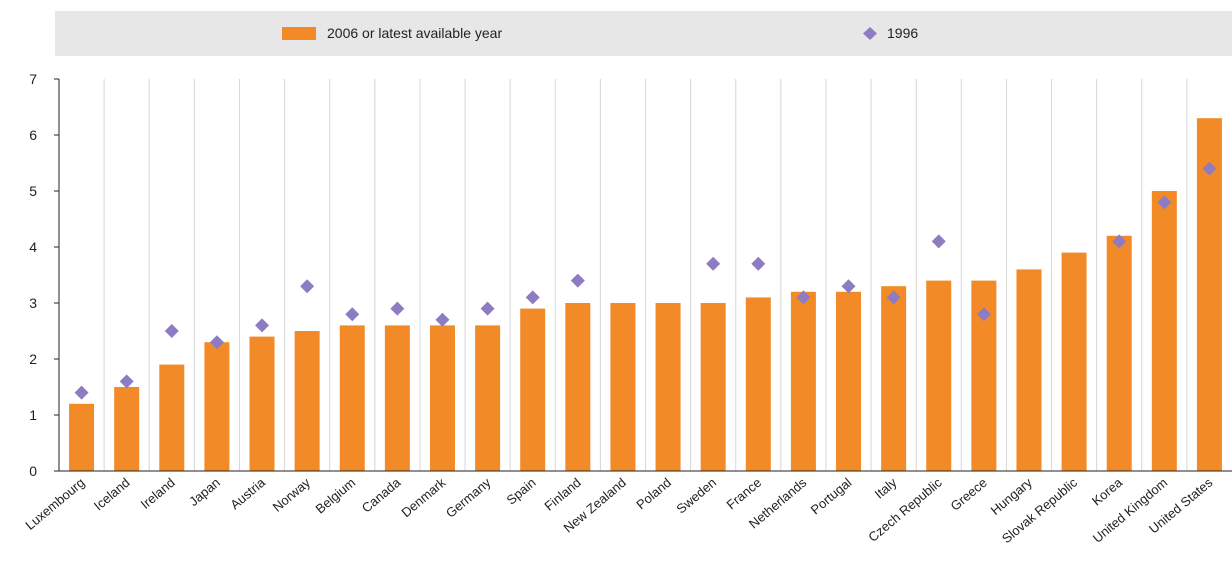 Image resolution: width=1232 pixels, height=566 pixels. Describe the element at coordinates (1107, 491) in the screenshot. I see `x-tick-label: Korea` at that location.